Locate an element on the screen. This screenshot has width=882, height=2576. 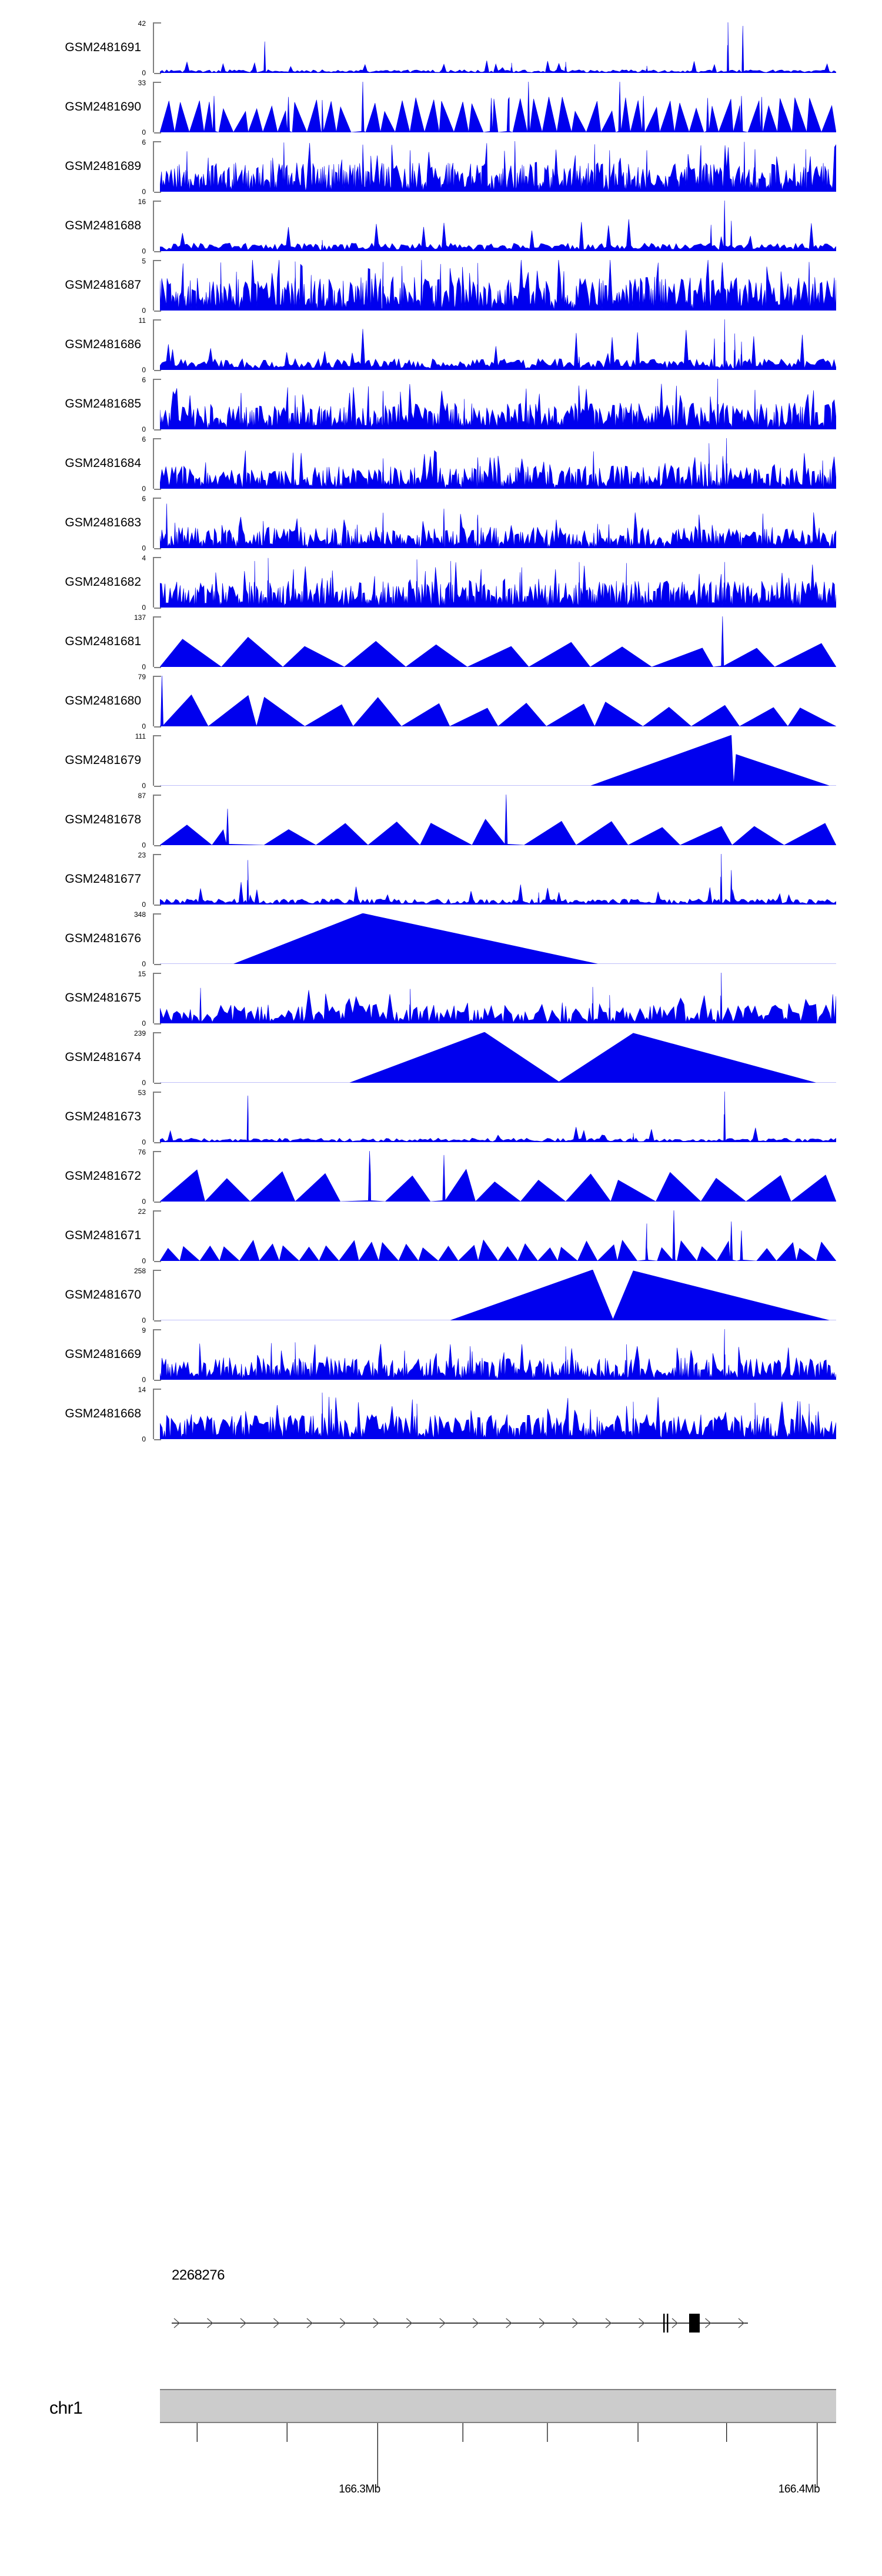
coverage-track: GSM2481685 6 0 is located at coordinates (441, 405).